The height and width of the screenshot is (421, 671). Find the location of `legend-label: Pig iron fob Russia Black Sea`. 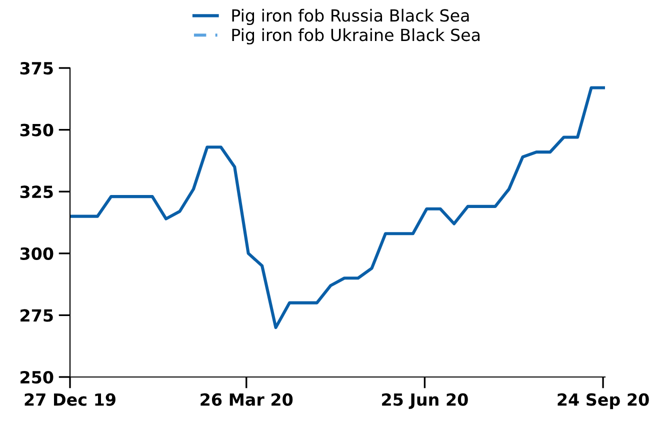

legend-label: Pig iron fob Russia Black Sea is located at coordinates (350, 16).